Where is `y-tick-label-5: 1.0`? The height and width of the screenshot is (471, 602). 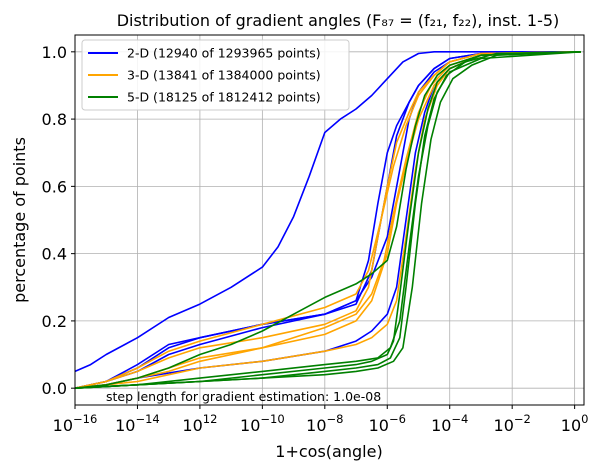 y-tick-label-5: 1.0 is located at coordinates (54, 52).